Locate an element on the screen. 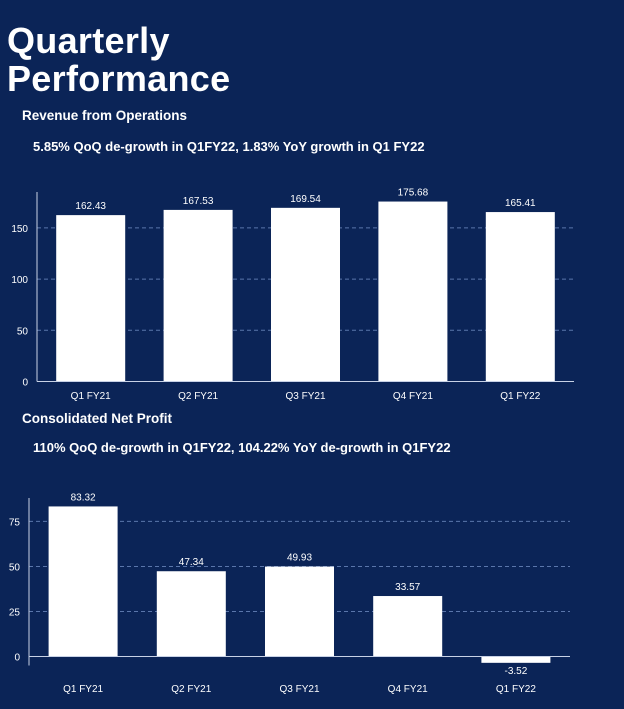  page-title: Quarterly Performance is located at coordinates (119, 59).